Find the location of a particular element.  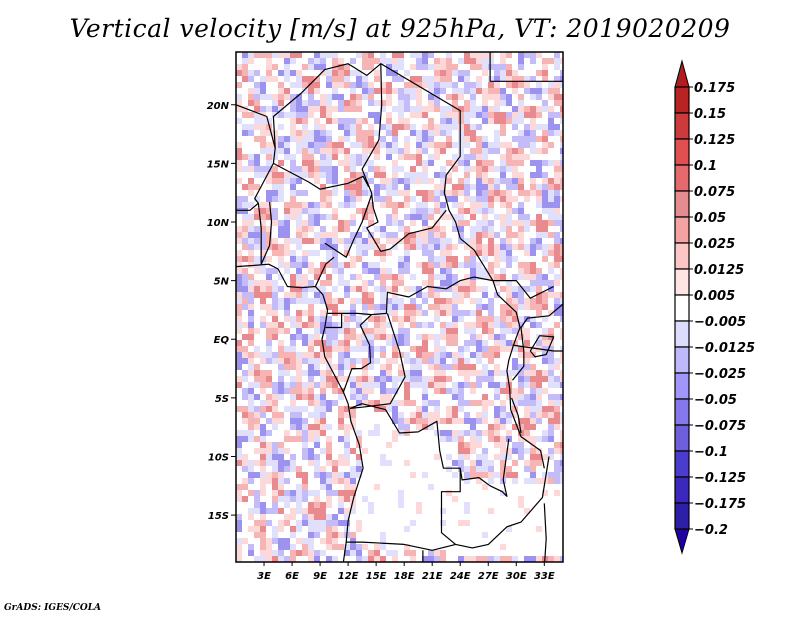

colorbar-bin is located at coordinates (682, 490).